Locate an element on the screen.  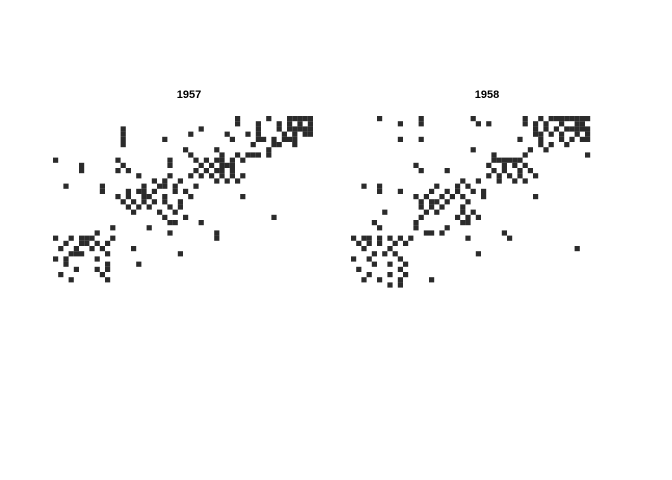
heatmap-cell-1957-r27-c6 is located at coordinates (82, 254).